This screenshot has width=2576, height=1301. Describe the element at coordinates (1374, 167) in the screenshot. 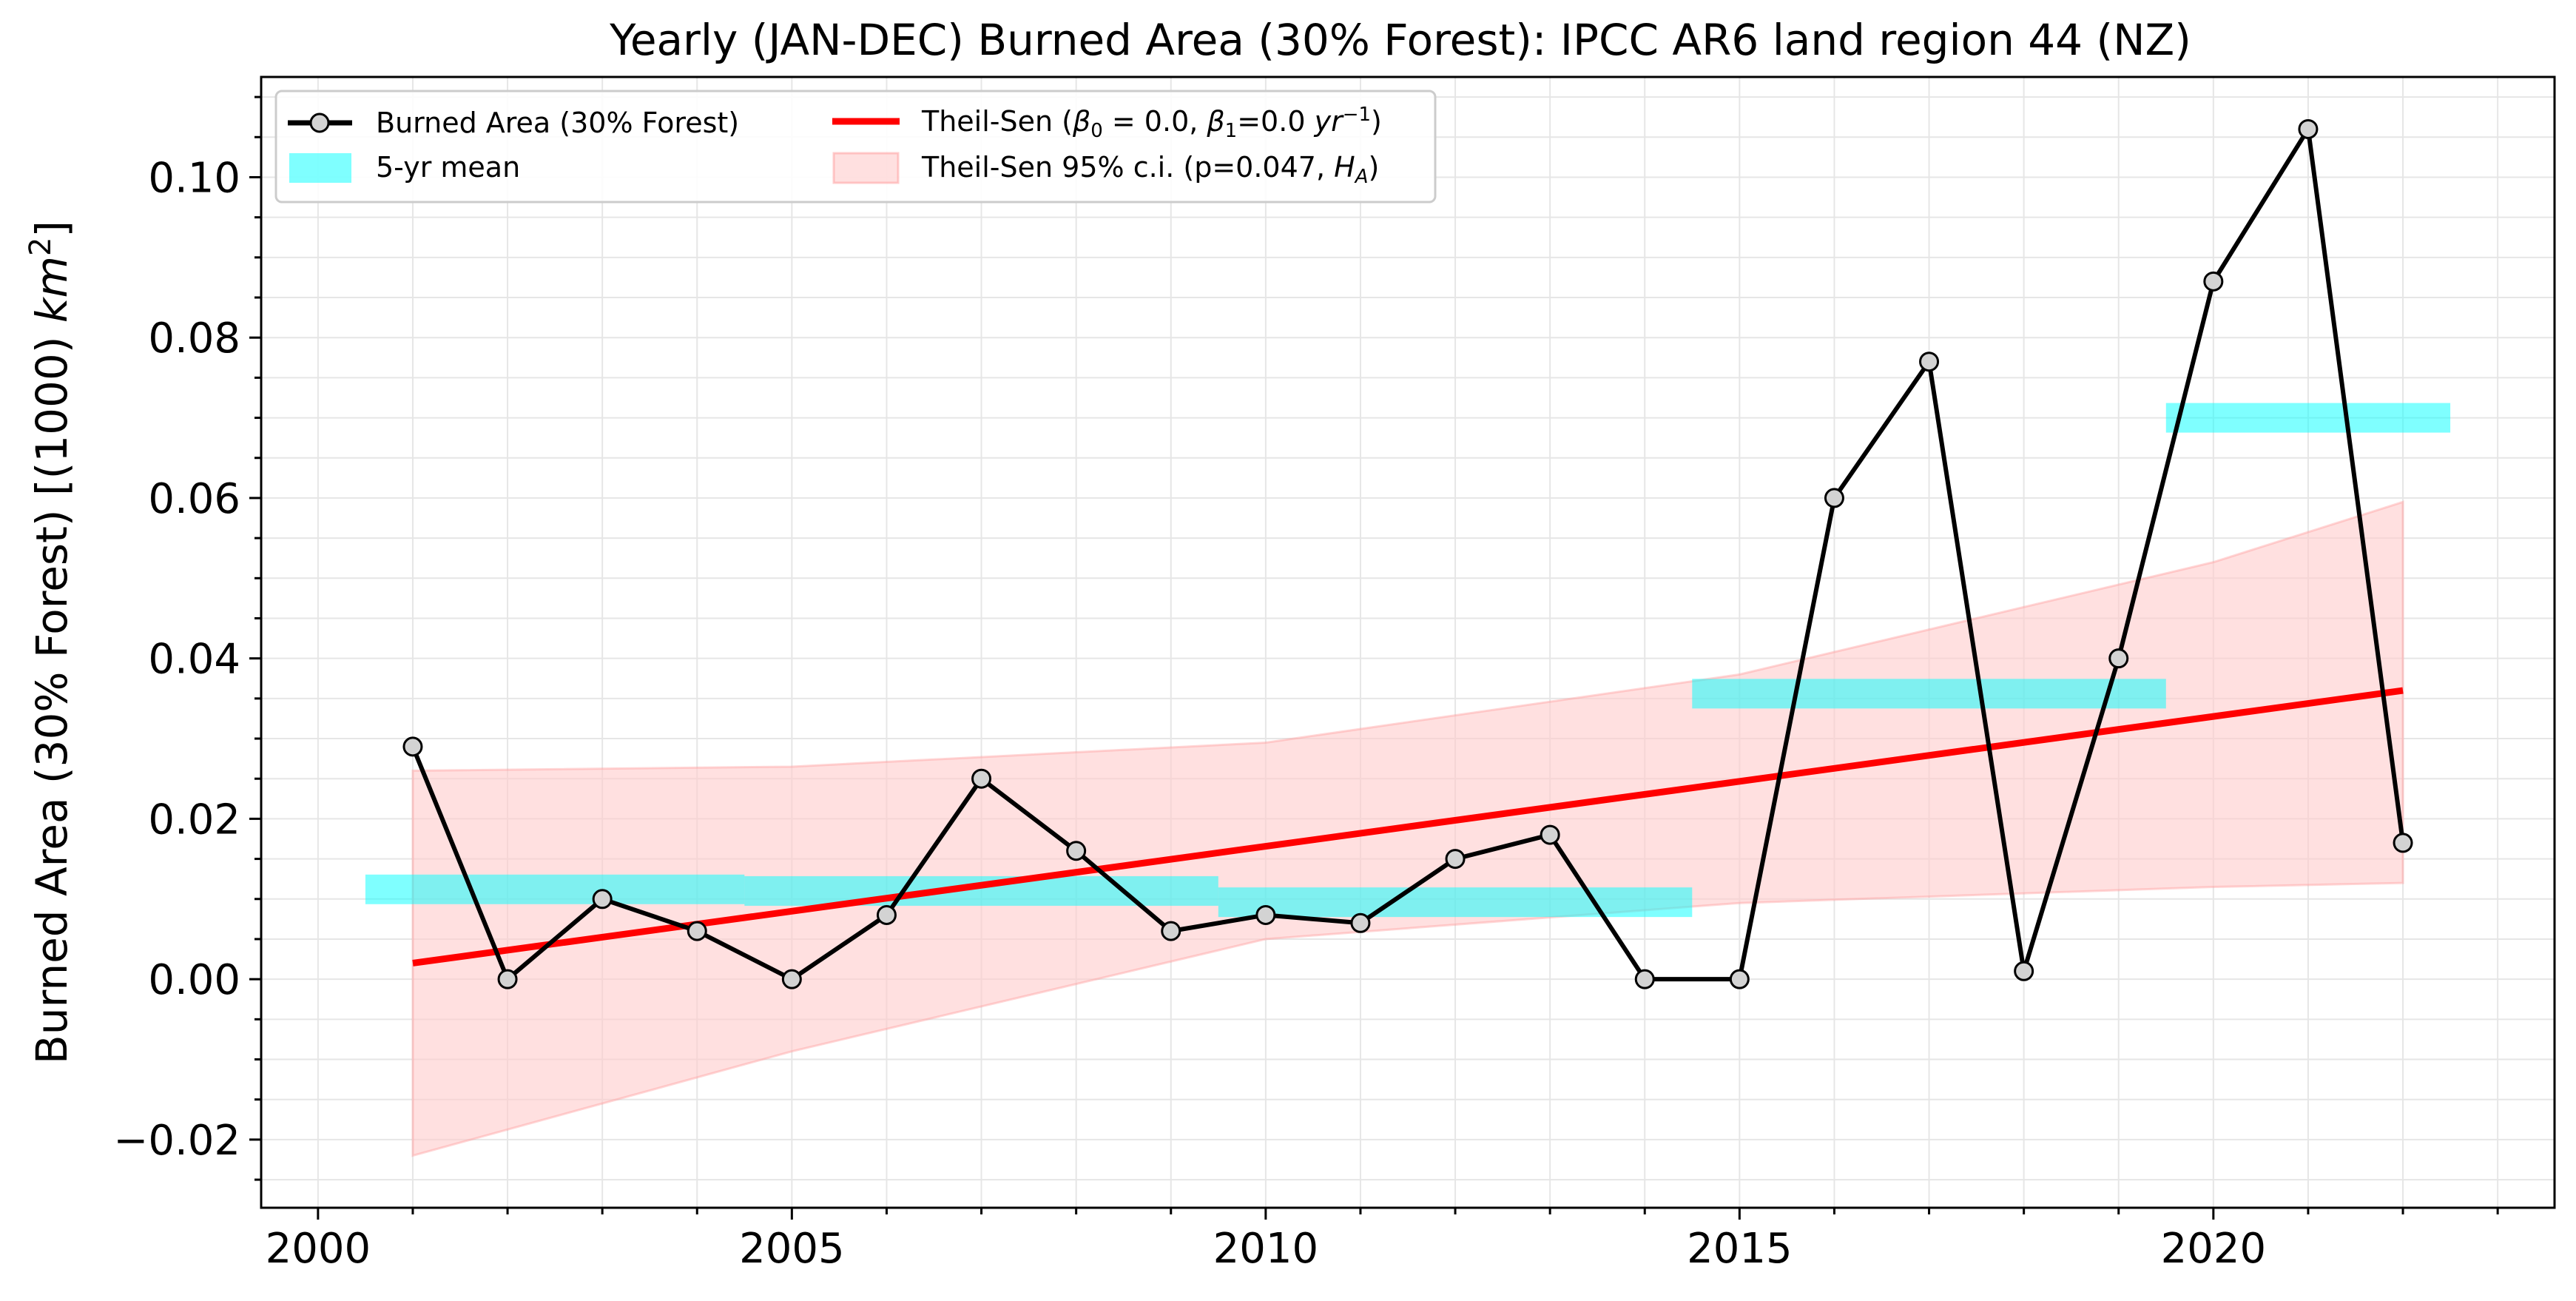

I see `ci-suffix: )` at that location.